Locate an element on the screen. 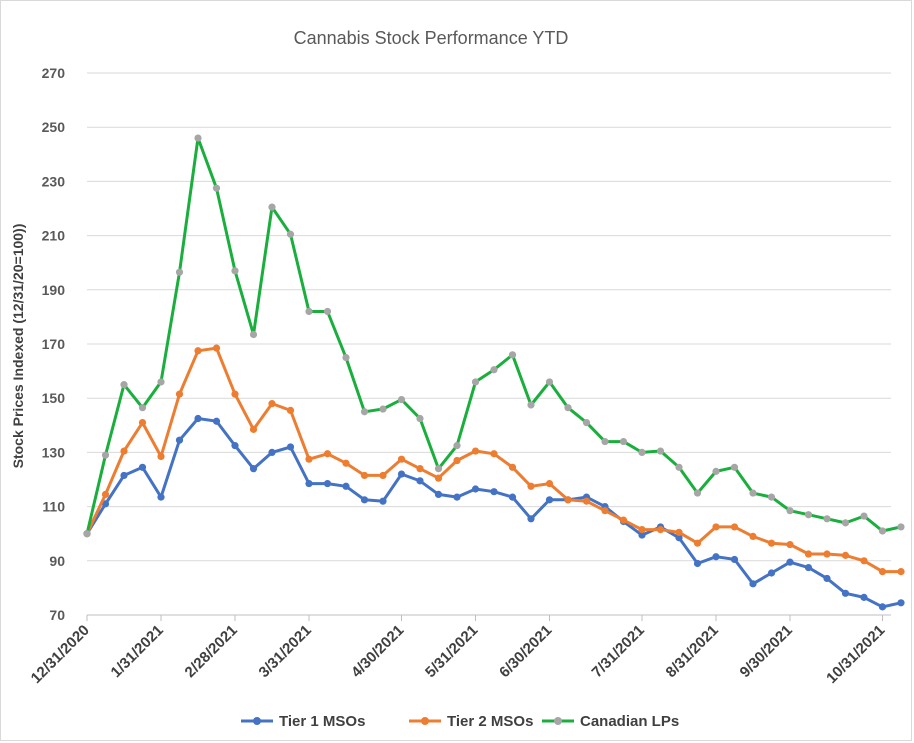 Image resolution: width=914 pixels, height=743 pixels. y-axis-ticks: 70 90 110 130 150 170 190 210 230 250 270 is located at coordinates (54, 344).